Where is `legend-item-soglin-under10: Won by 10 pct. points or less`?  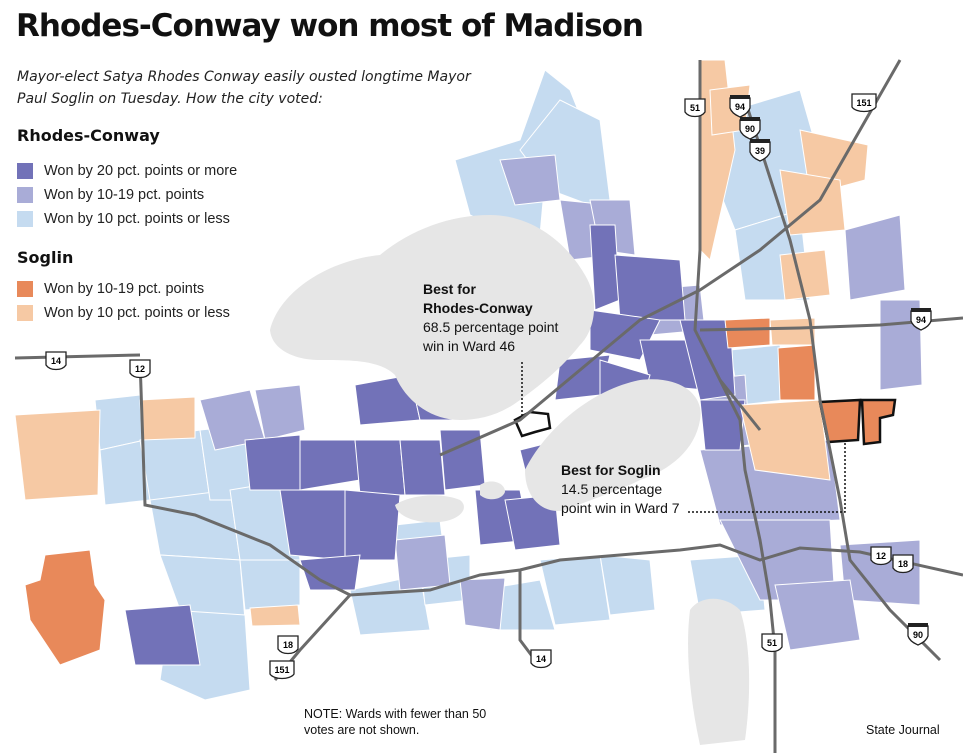
legend-item-soglin-under10: Won by 10 pct. points or less is located at coordinates (123, 313).